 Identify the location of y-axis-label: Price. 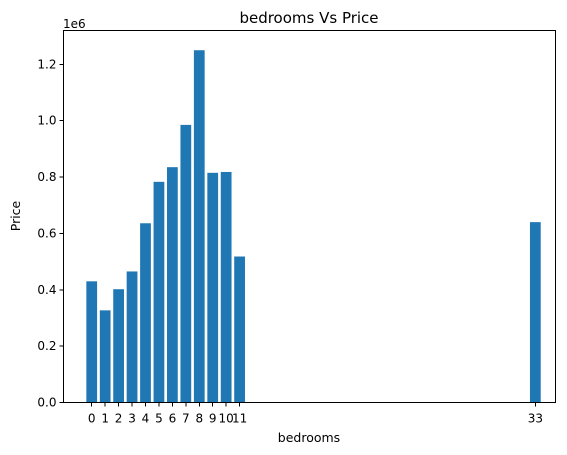
(15, 215).